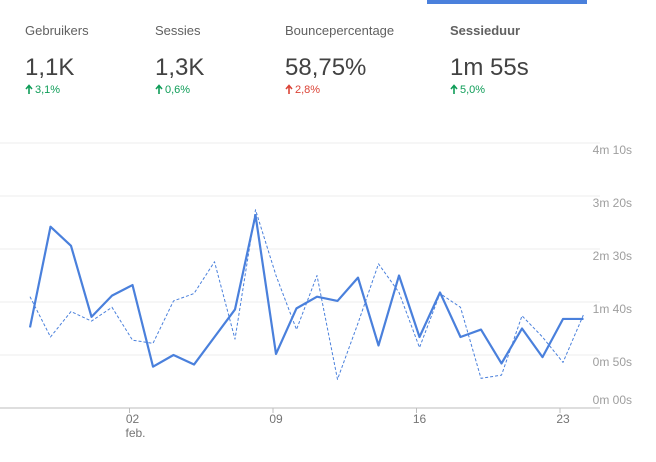  Describe the element at coordinates (57, 30) in the screenshot. I see `metric-label: Gebruikers` at that location.